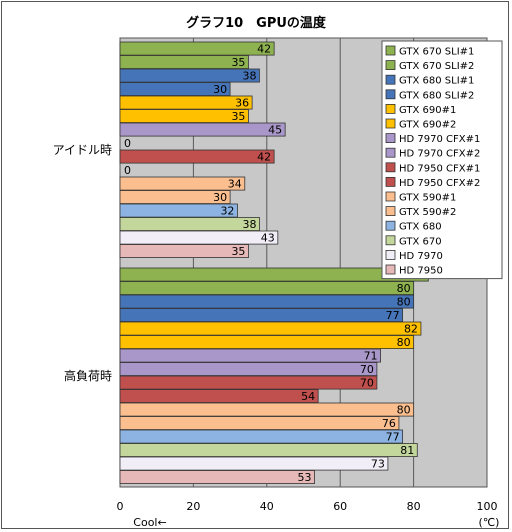  I want to click on data-label: 73, so click(378, 464).